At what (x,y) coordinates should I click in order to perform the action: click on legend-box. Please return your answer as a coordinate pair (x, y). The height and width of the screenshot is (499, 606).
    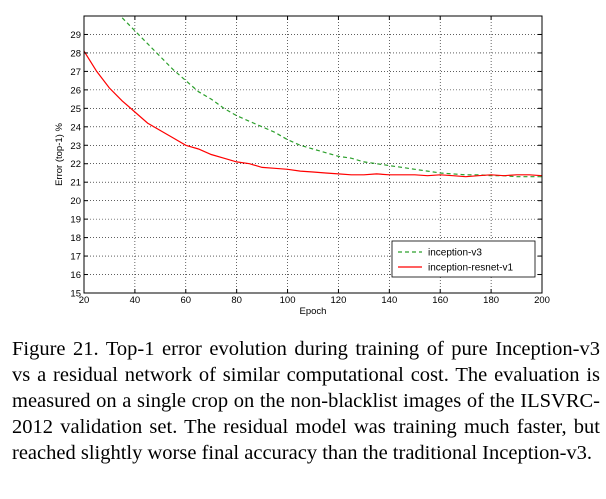
    Looking at the image, I should click on (463, 259).